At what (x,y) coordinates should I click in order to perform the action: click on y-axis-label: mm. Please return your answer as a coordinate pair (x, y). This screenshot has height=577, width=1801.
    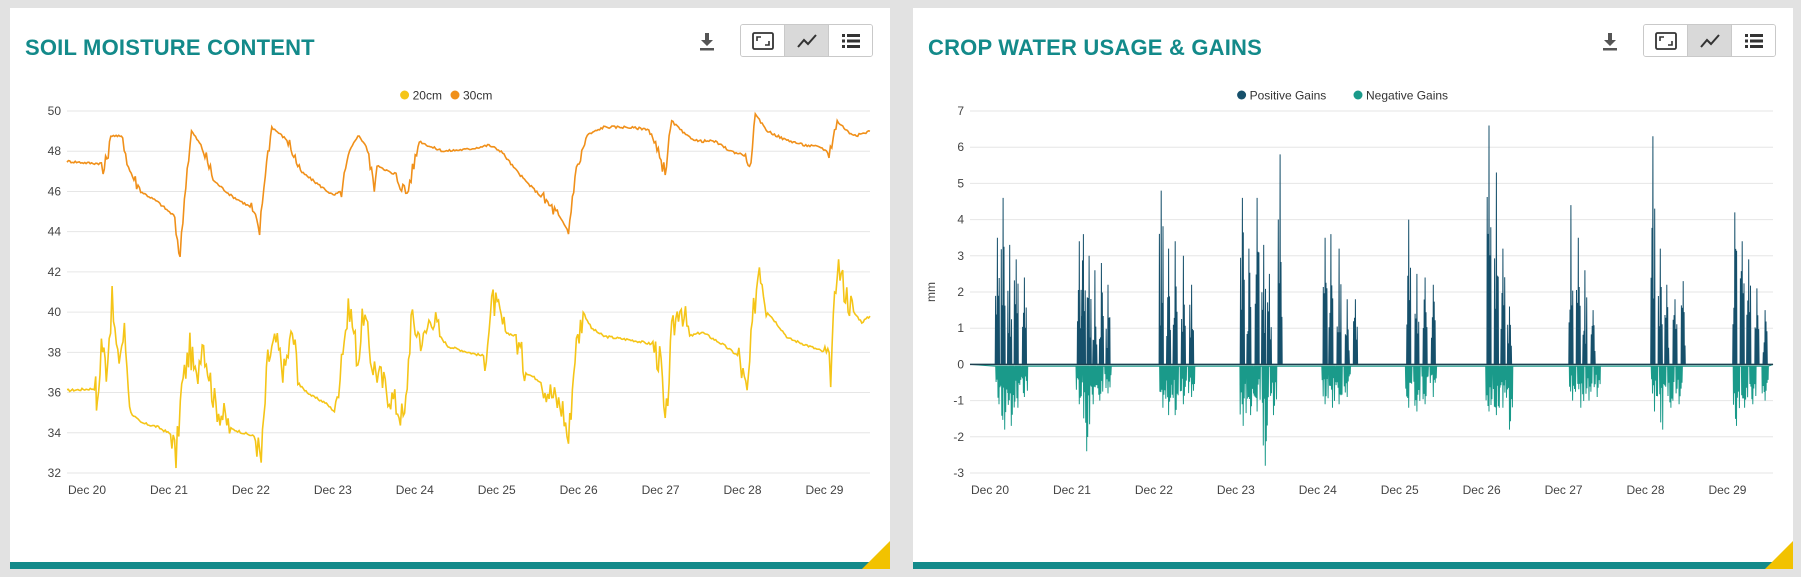
    Looking at the image, I should click on (931, 292).